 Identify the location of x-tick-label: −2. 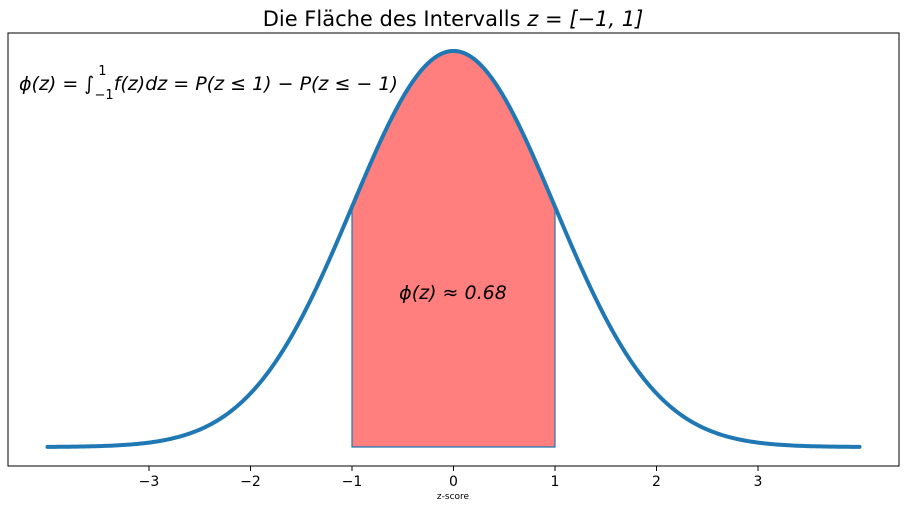
(250, 482).